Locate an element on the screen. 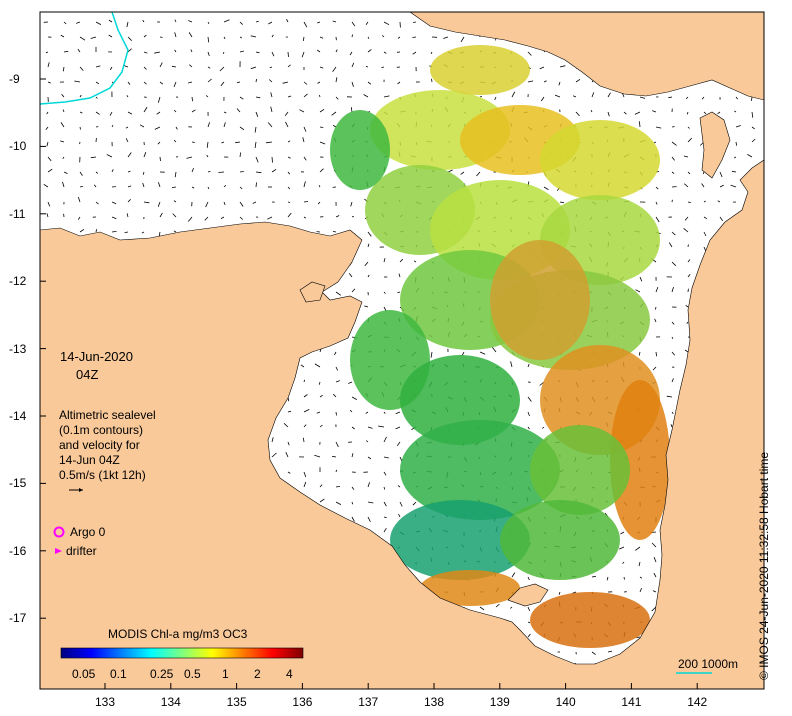  x-tick-label: 134 is located at coordinates (170, 702).